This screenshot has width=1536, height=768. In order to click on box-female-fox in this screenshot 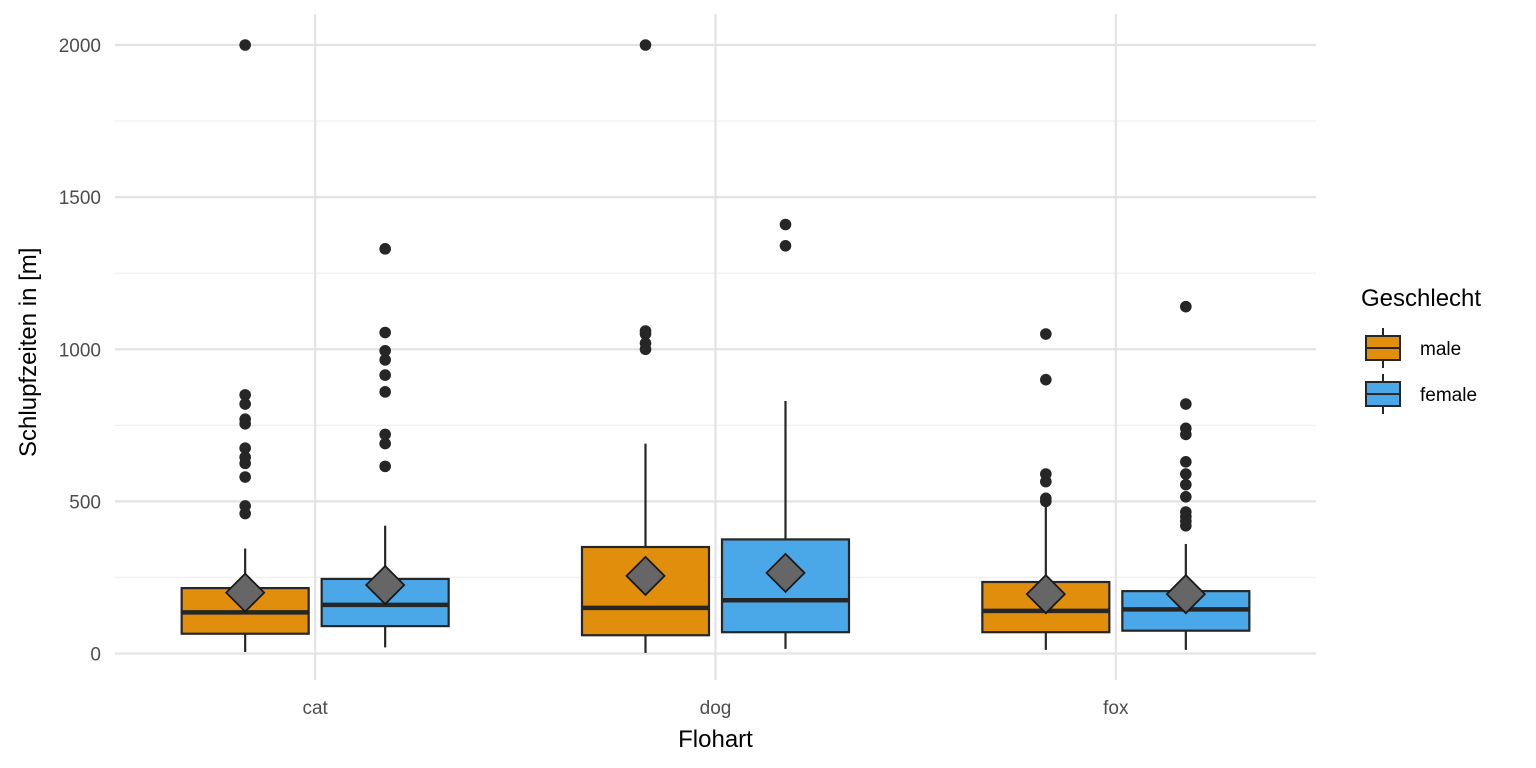, I will do `click(1186, 475)`.